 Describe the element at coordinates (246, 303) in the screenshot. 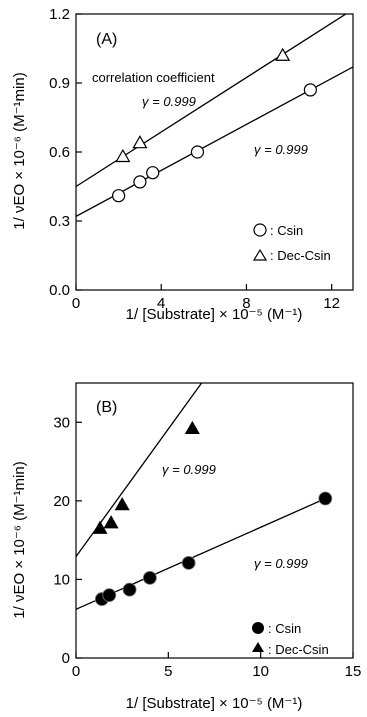

I see `panel-a-x-tick-label: 8` at that location.